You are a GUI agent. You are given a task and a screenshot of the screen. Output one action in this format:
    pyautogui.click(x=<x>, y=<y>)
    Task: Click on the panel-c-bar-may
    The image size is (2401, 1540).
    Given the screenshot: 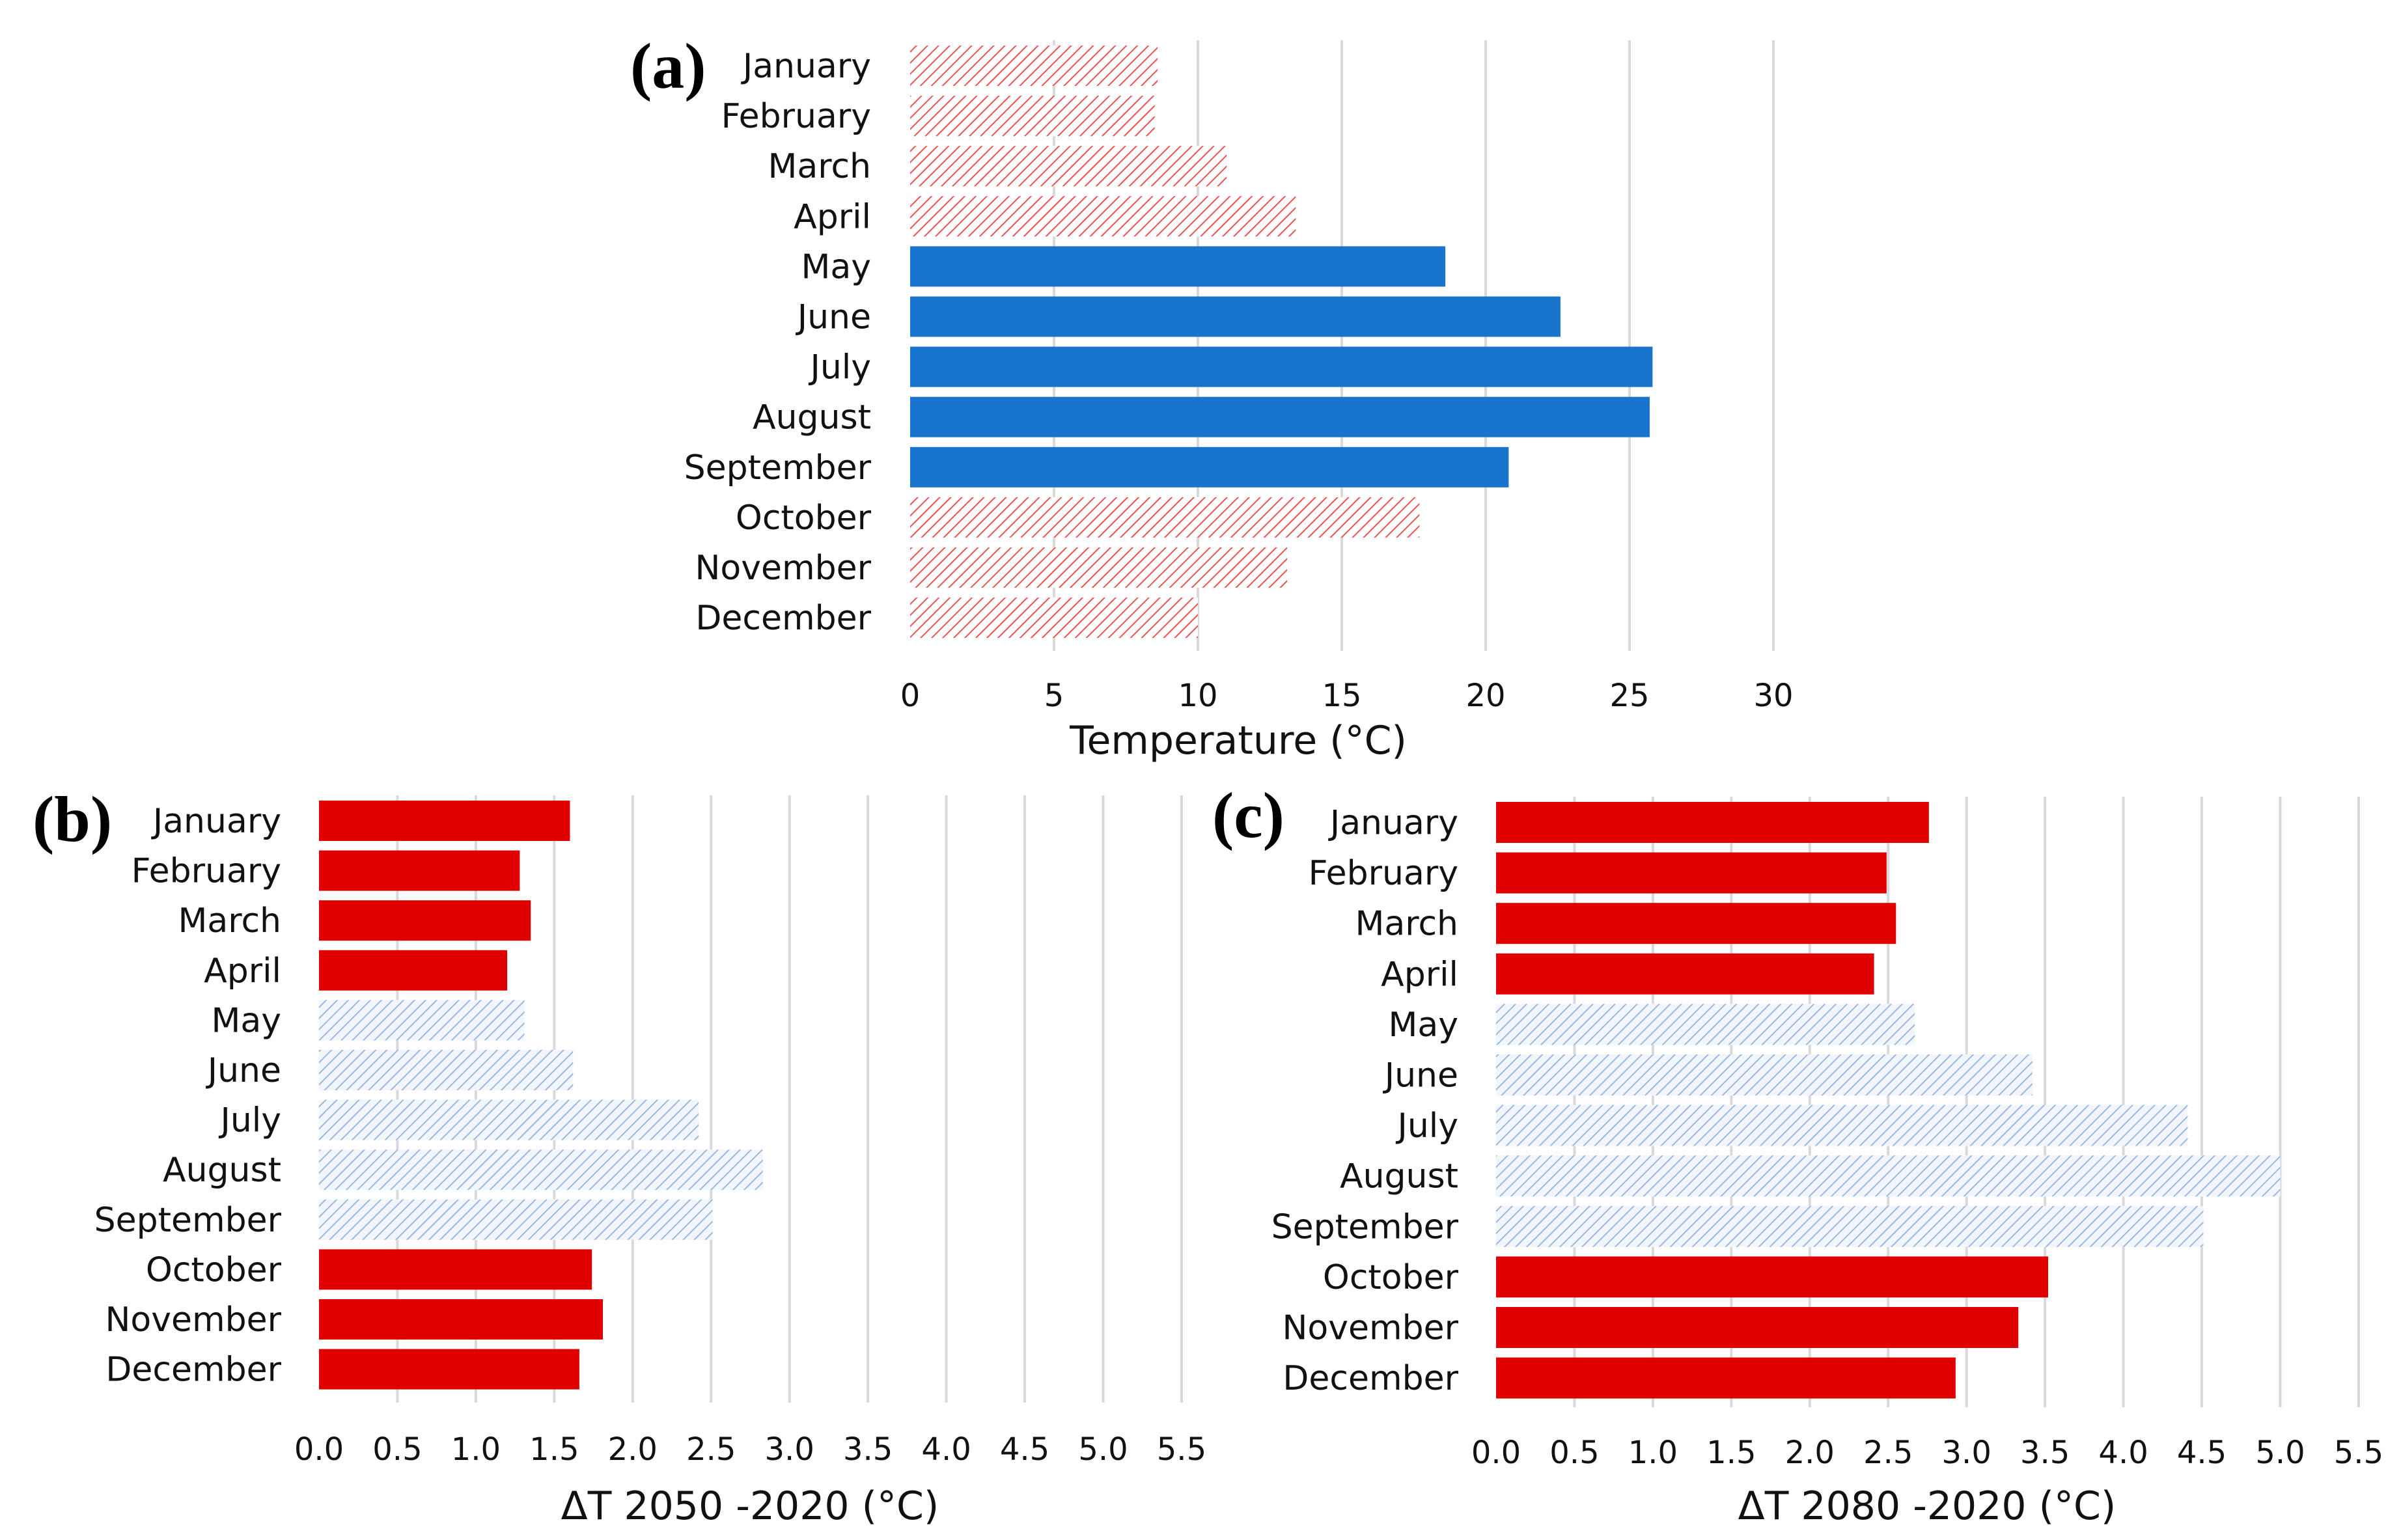 What is the action you would take?
    pyautogui.click(x=1706, y=1024)
    